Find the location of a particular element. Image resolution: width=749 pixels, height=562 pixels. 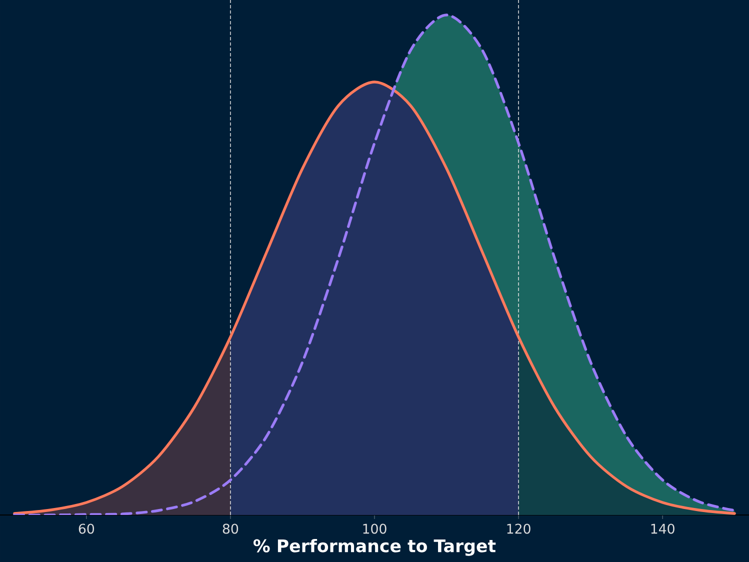

x-tick-label: 140 is located at coordinates (662, 529).